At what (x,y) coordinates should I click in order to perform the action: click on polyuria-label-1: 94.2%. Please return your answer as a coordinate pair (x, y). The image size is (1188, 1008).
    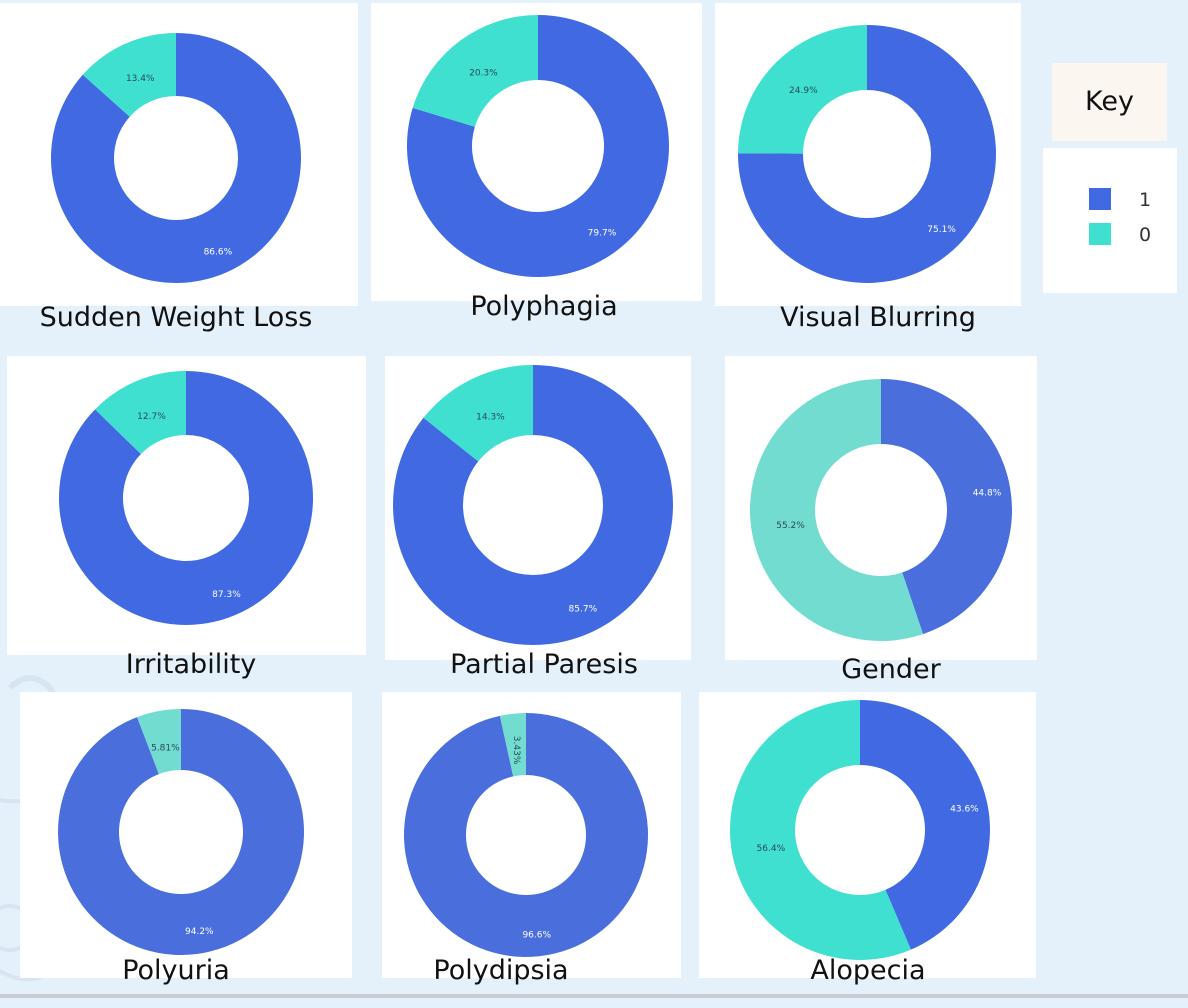
    Looking at the image, I should click on (199, 932).